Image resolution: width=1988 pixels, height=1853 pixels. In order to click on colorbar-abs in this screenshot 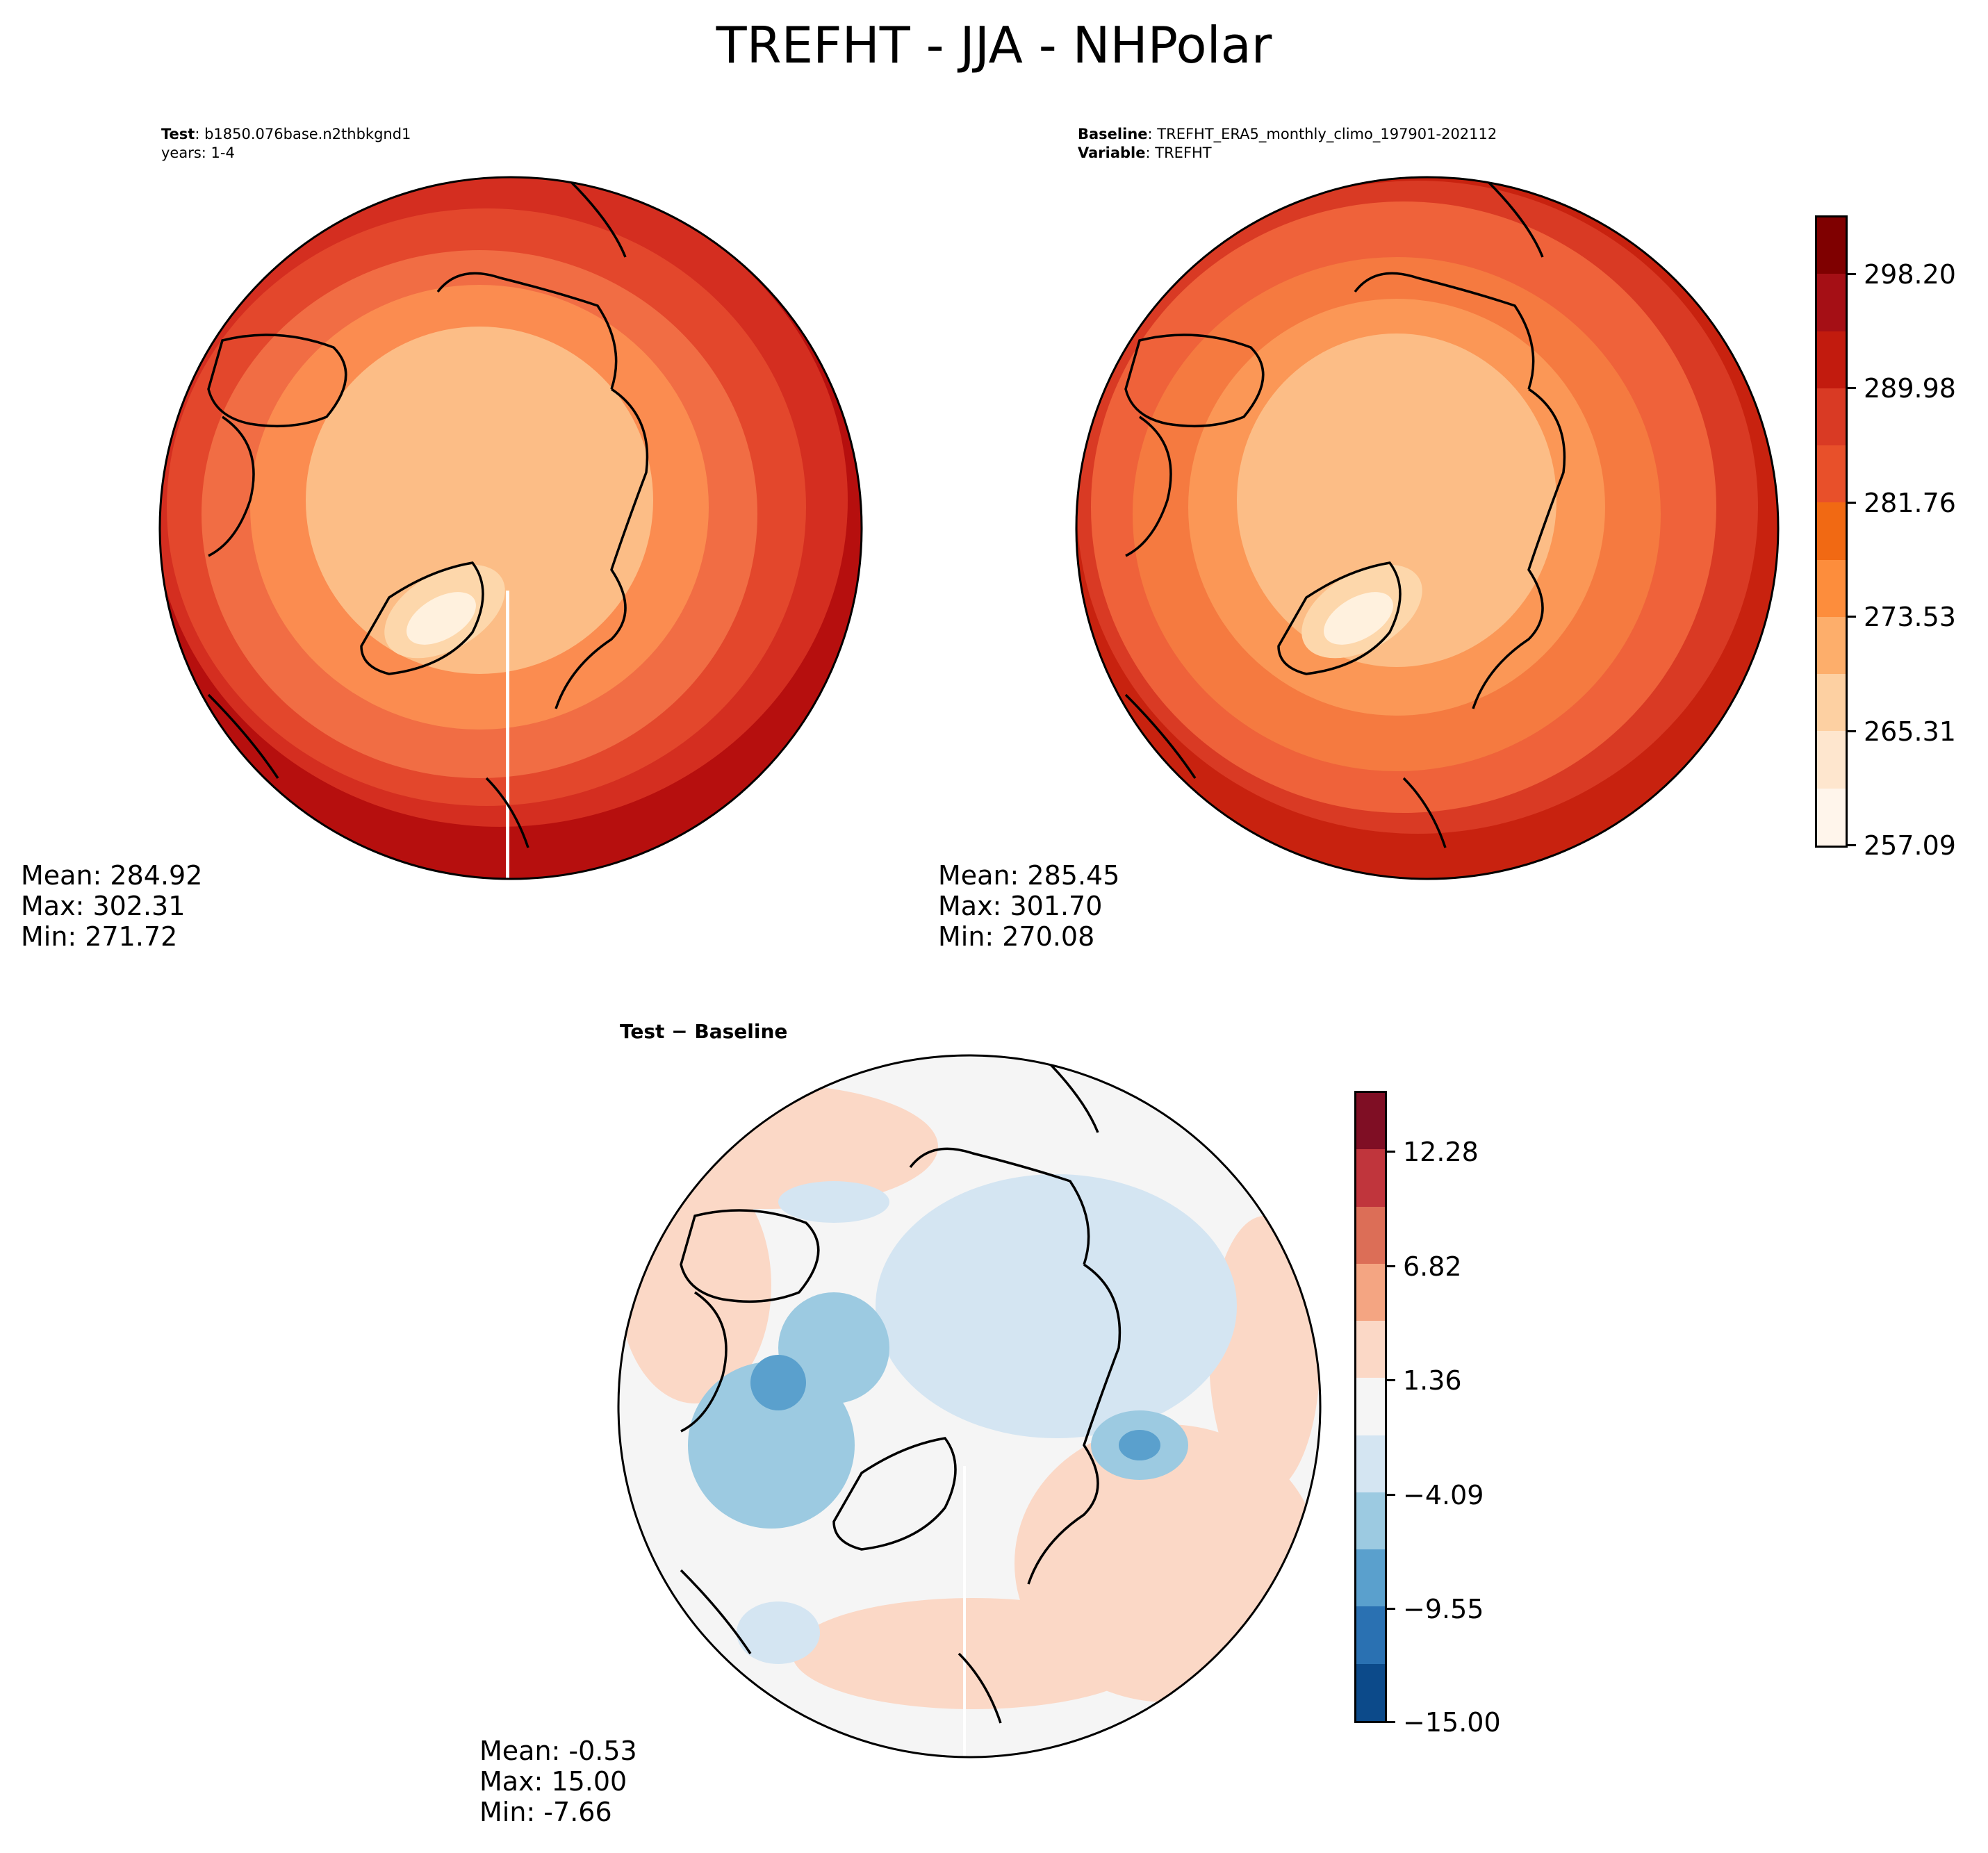, I will do `click(1831, 531)`.